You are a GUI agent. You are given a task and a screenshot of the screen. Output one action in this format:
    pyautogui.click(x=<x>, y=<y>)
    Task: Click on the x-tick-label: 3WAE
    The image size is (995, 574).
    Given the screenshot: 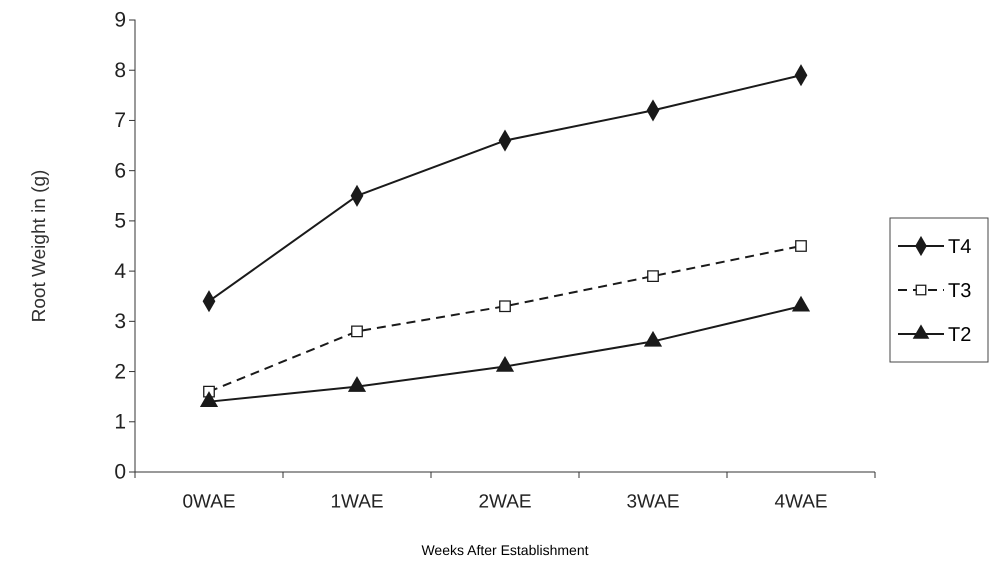 What is the action you would take?
    pyautogui.click(x=653, y=501)
    